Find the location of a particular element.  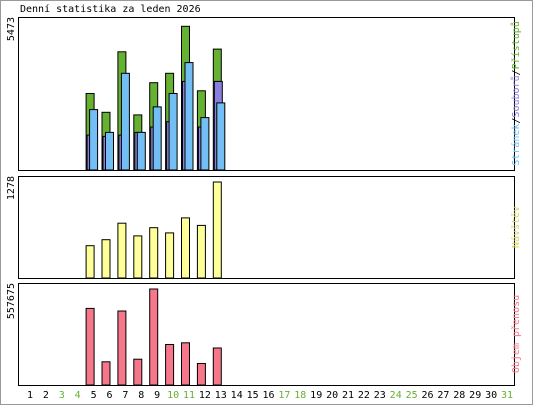

x-tick-day-22: 22 is located at coordinates (364, 395).